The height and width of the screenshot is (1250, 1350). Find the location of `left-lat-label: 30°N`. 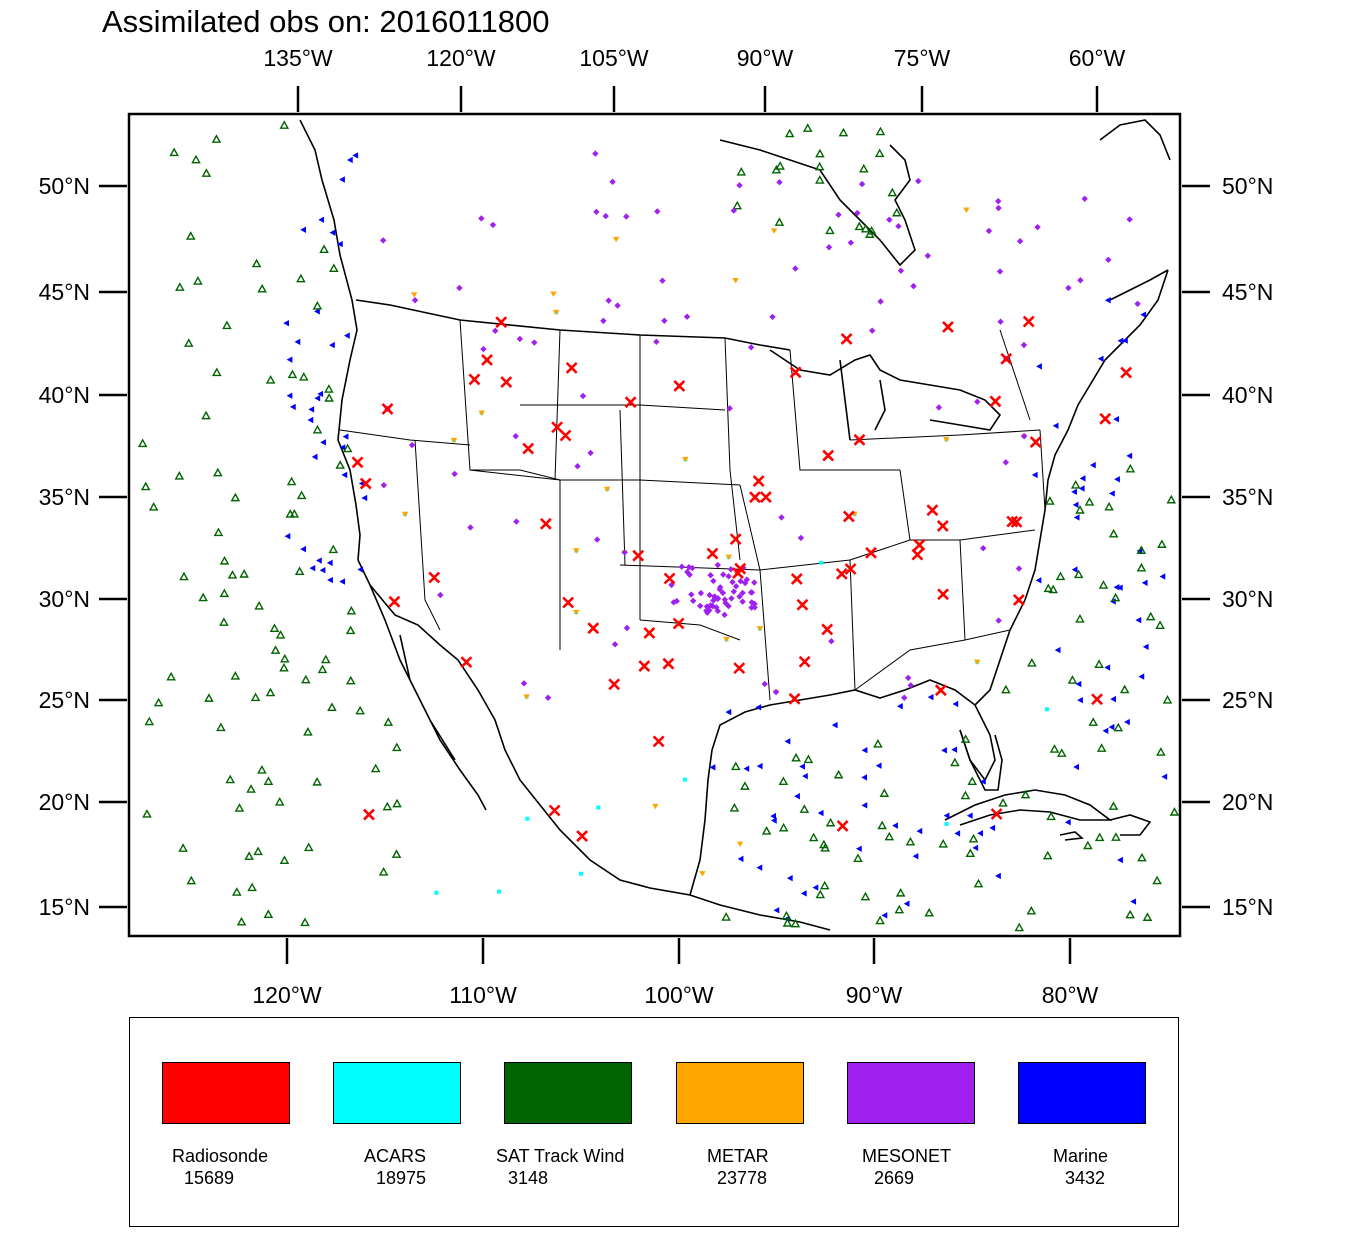

left-lat-label: 30°N is located at coordinates (64, 599).